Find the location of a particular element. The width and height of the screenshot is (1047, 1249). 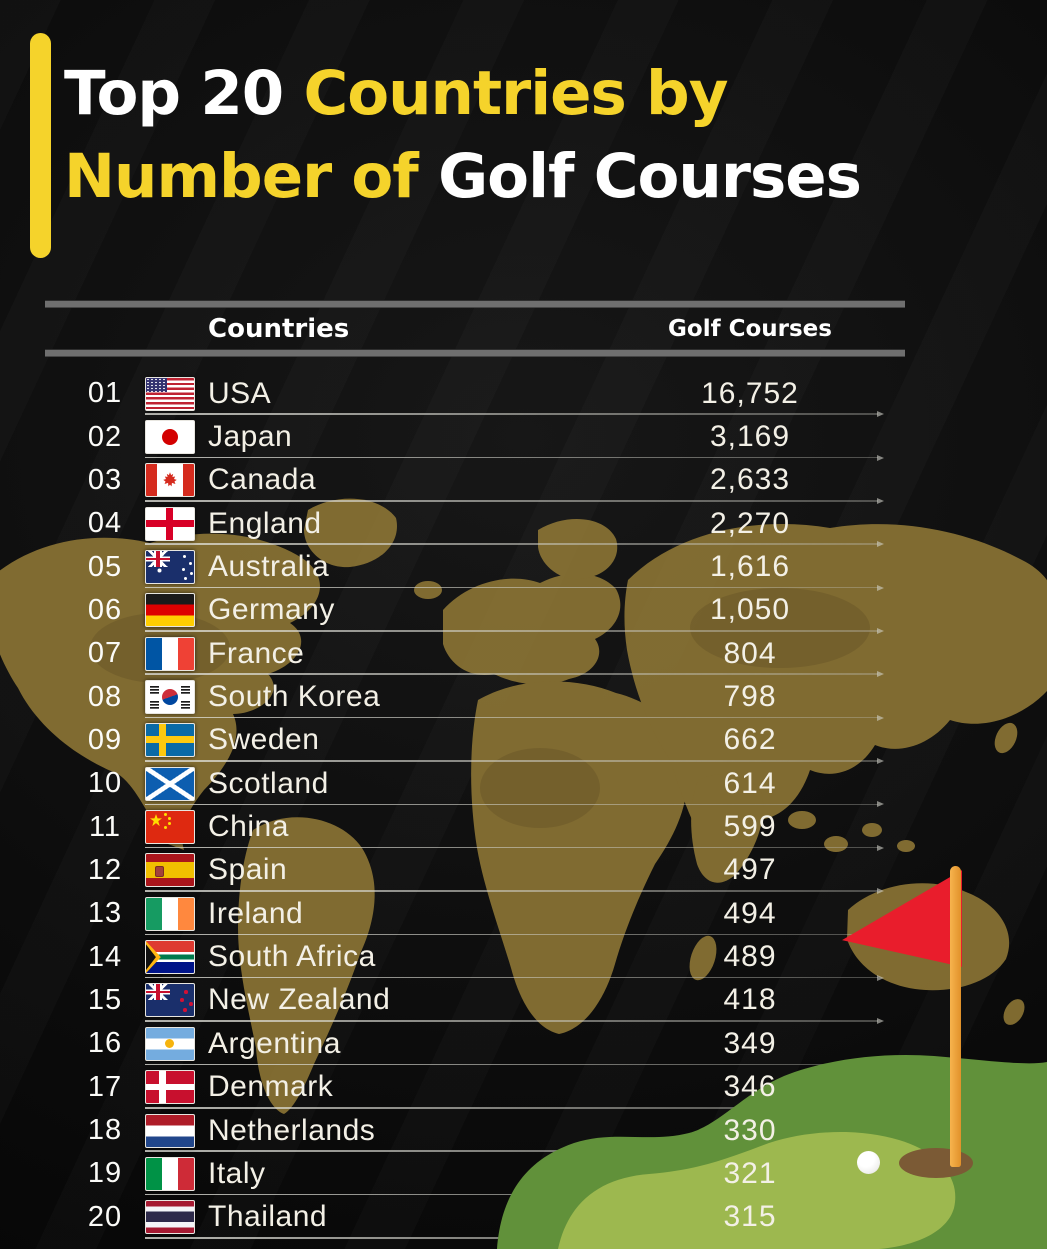

rank-number: 08 is located at coordinates (105, 696).